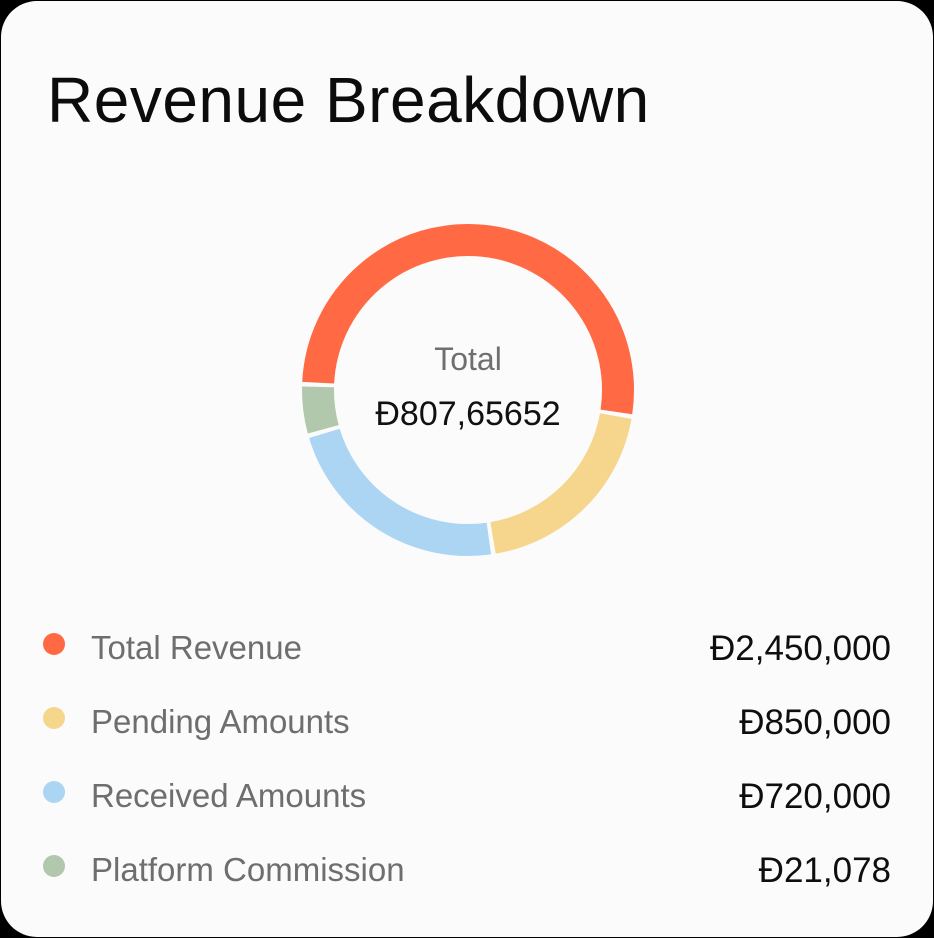 This screenshot has width=934, height=938. I want to click on legend-dot-total-revenue, so click(54, 644).